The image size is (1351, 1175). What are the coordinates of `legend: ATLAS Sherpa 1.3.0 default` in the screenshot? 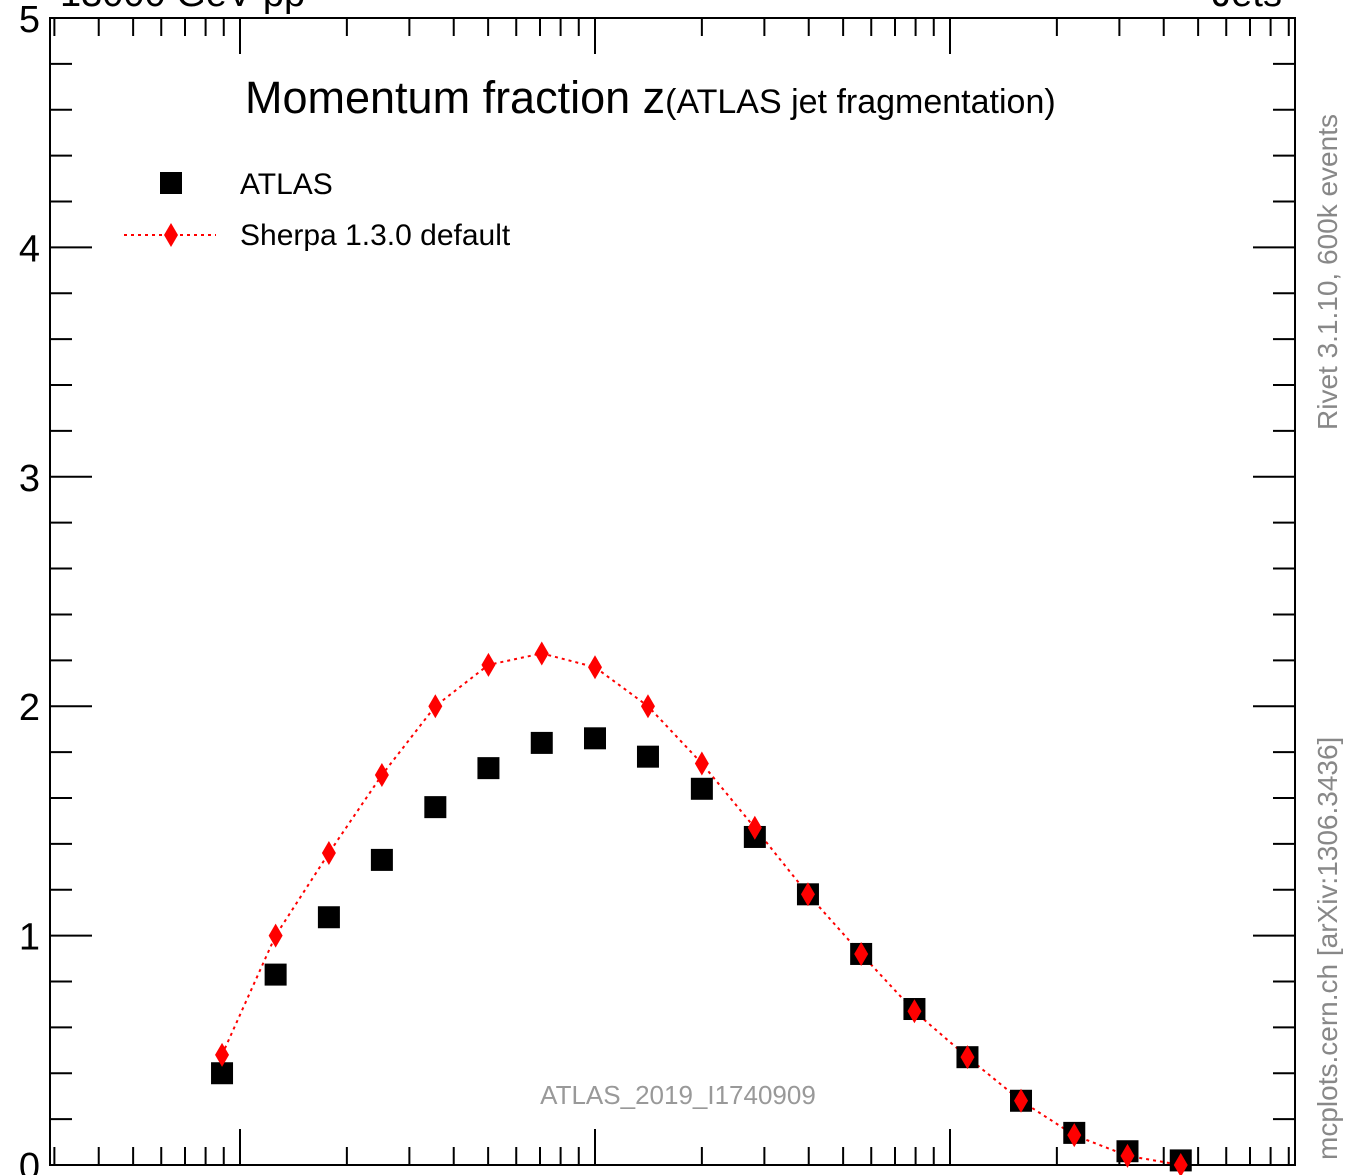 It's located at (317, 210).